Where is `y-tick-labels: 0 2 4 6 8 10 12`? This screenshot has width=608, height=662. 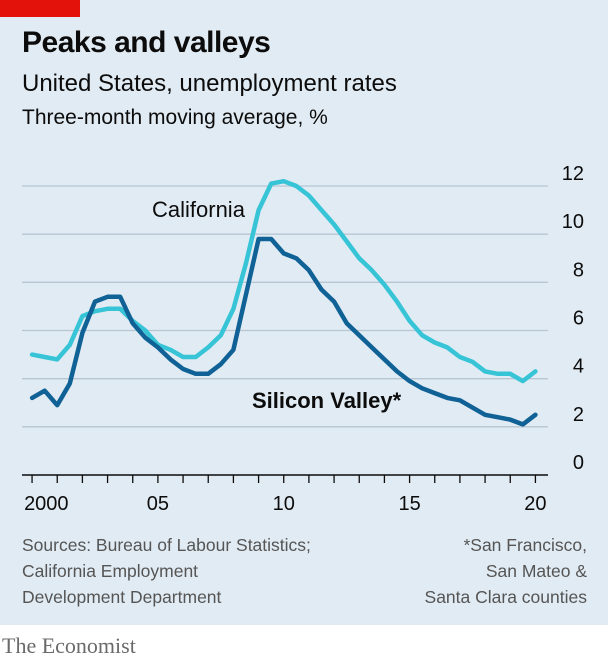 y-tick-labels: 0 2 4 6 8 10 12 is located at coordinates (573, 318).